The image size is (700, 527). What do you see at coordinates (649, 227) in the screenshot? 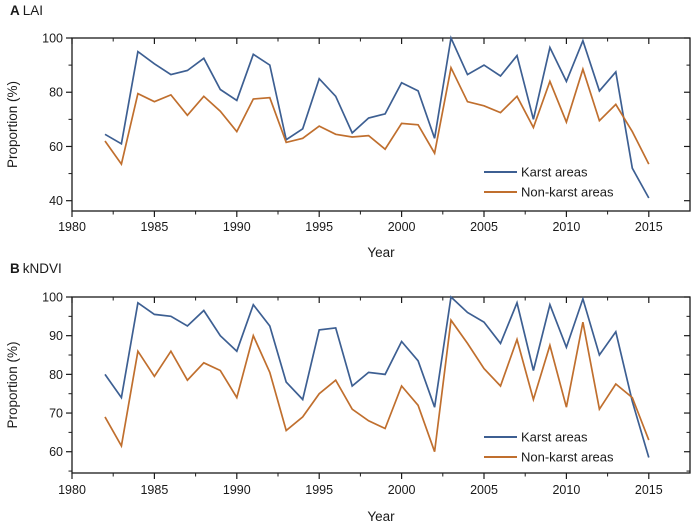
I see `panel-a-x-tick-label: 2015` at bounding box center [649, 227].